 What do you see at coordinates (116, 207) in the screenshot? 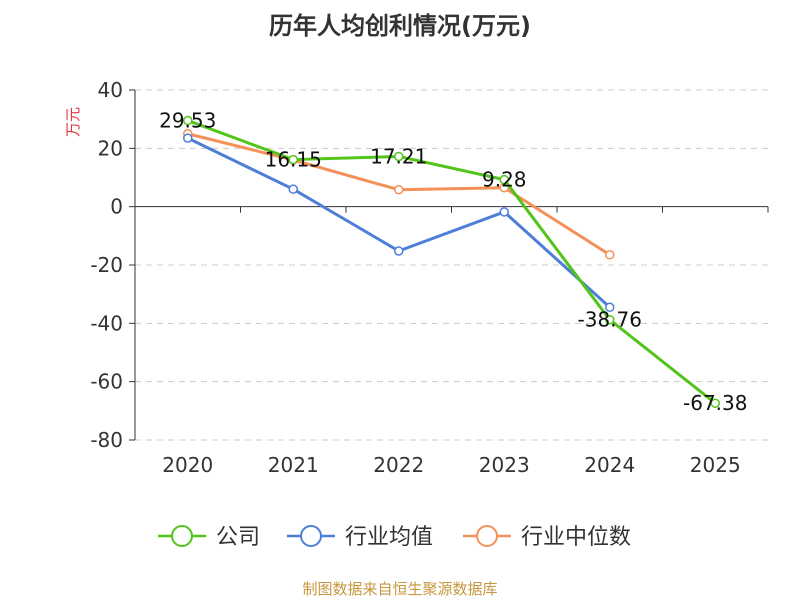
I see `y-tick-label: 0` at bounding box center [116, 207].